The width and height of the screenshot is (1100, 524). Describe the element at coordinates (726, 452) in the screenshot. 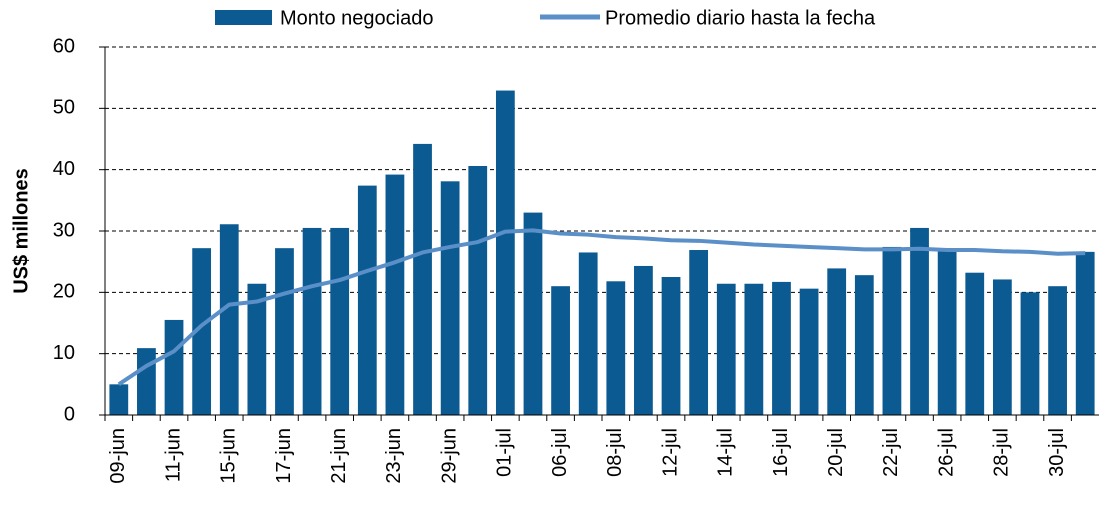

I see `x-tick-label: 14-jul` at that location.